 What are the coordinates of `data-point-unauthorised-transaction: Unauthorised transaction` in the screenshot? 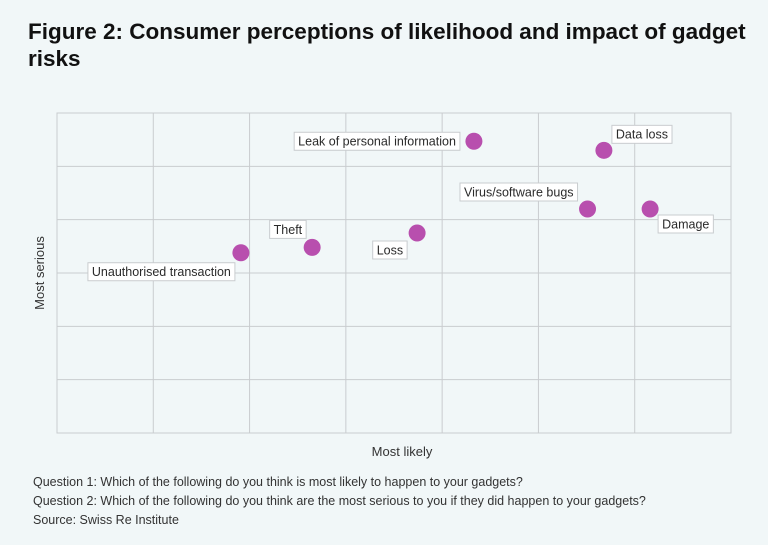 It's located at (168, 263).